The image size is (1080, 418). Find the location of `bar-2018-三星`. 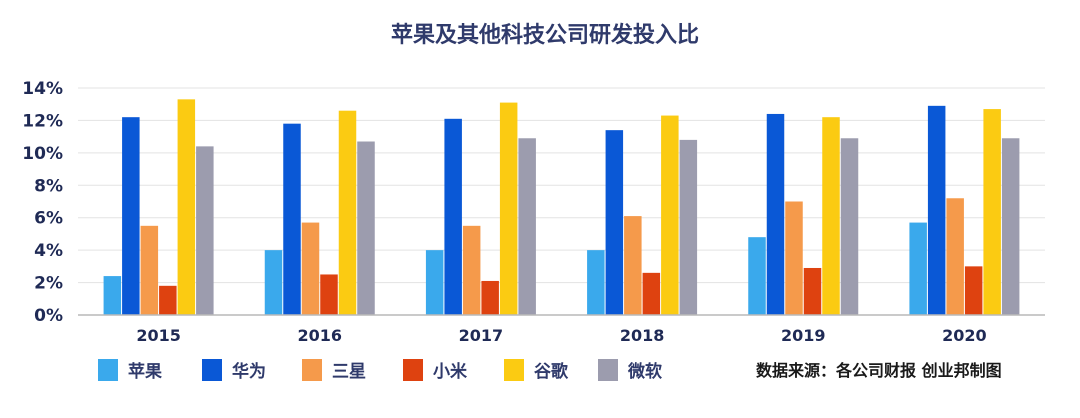

bar-2018-三星 is located at coordinates (633, 265).